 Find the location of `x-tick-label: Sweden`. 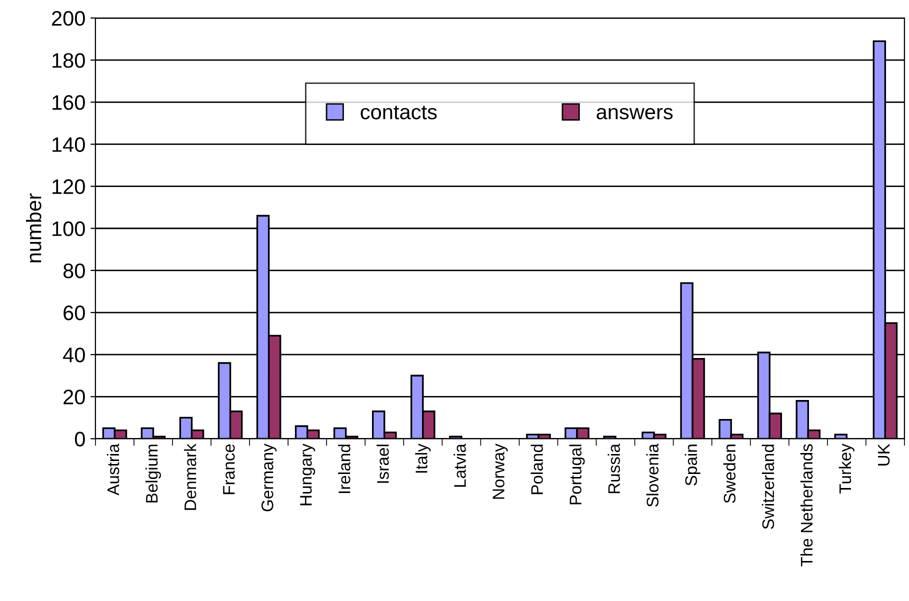

x-tick-label: Sweden is located at coordinates (729, 474).